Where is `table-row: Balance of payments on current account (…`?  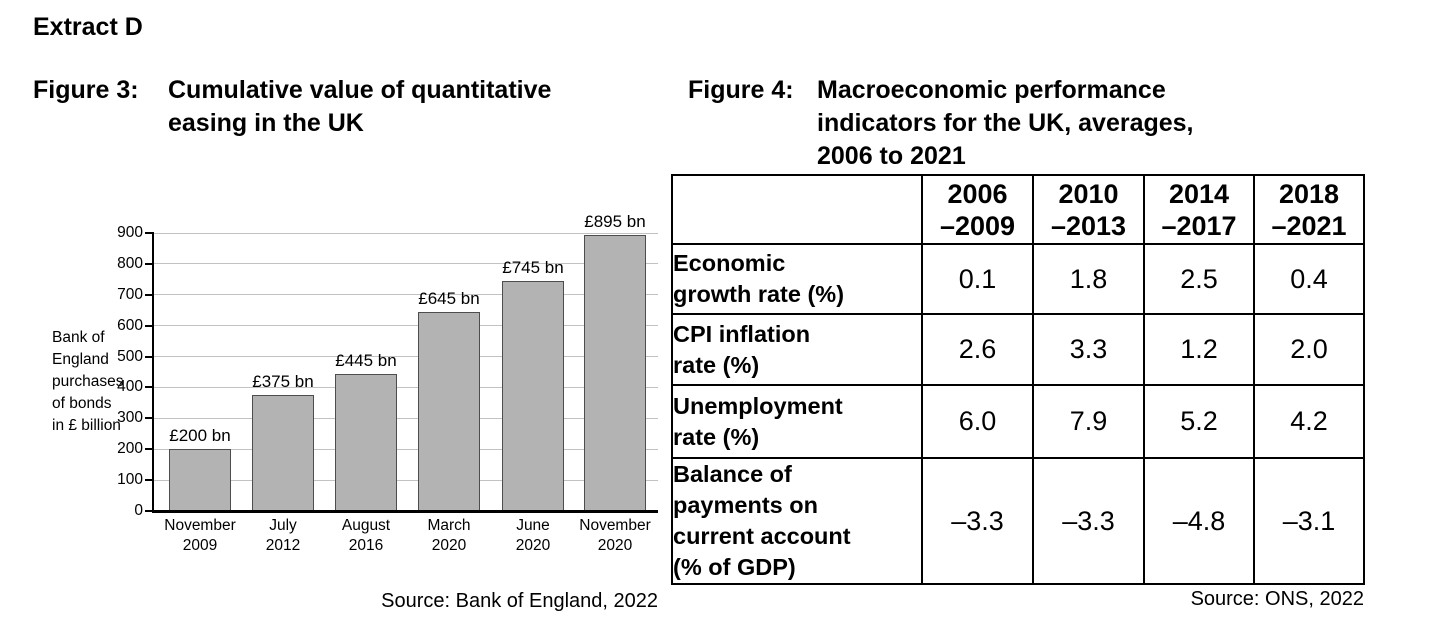 table-row: Balance of payments on current account (… is located at coordinates (1018, 521).